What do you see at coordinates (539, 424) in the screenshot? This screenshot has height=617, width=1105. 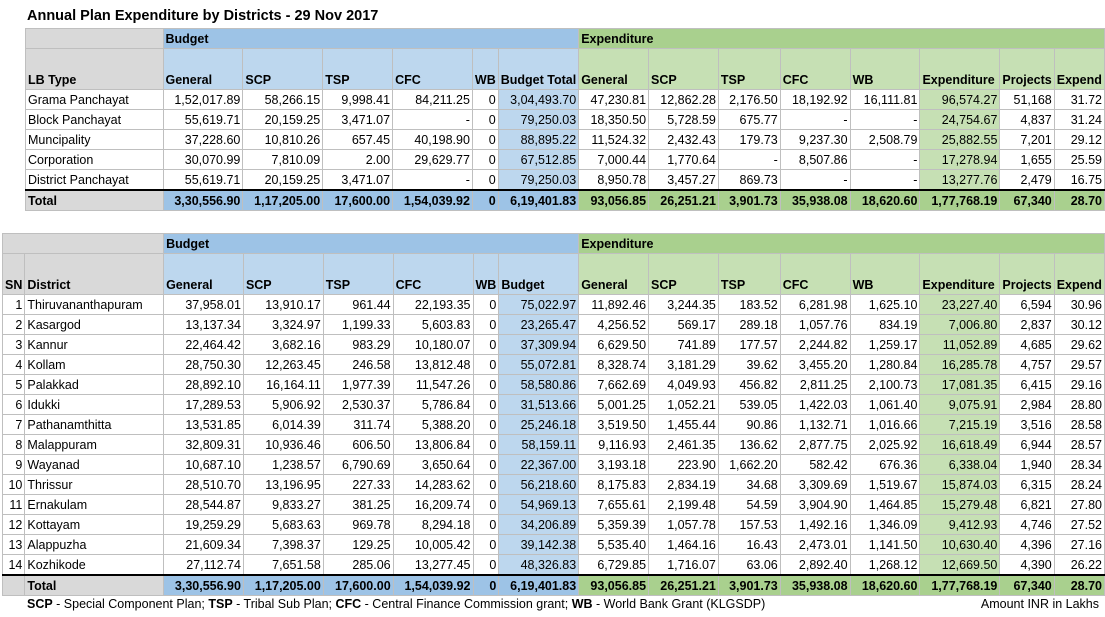 I see `table-cell: 25,246.18` at bounding box center [539, 424].